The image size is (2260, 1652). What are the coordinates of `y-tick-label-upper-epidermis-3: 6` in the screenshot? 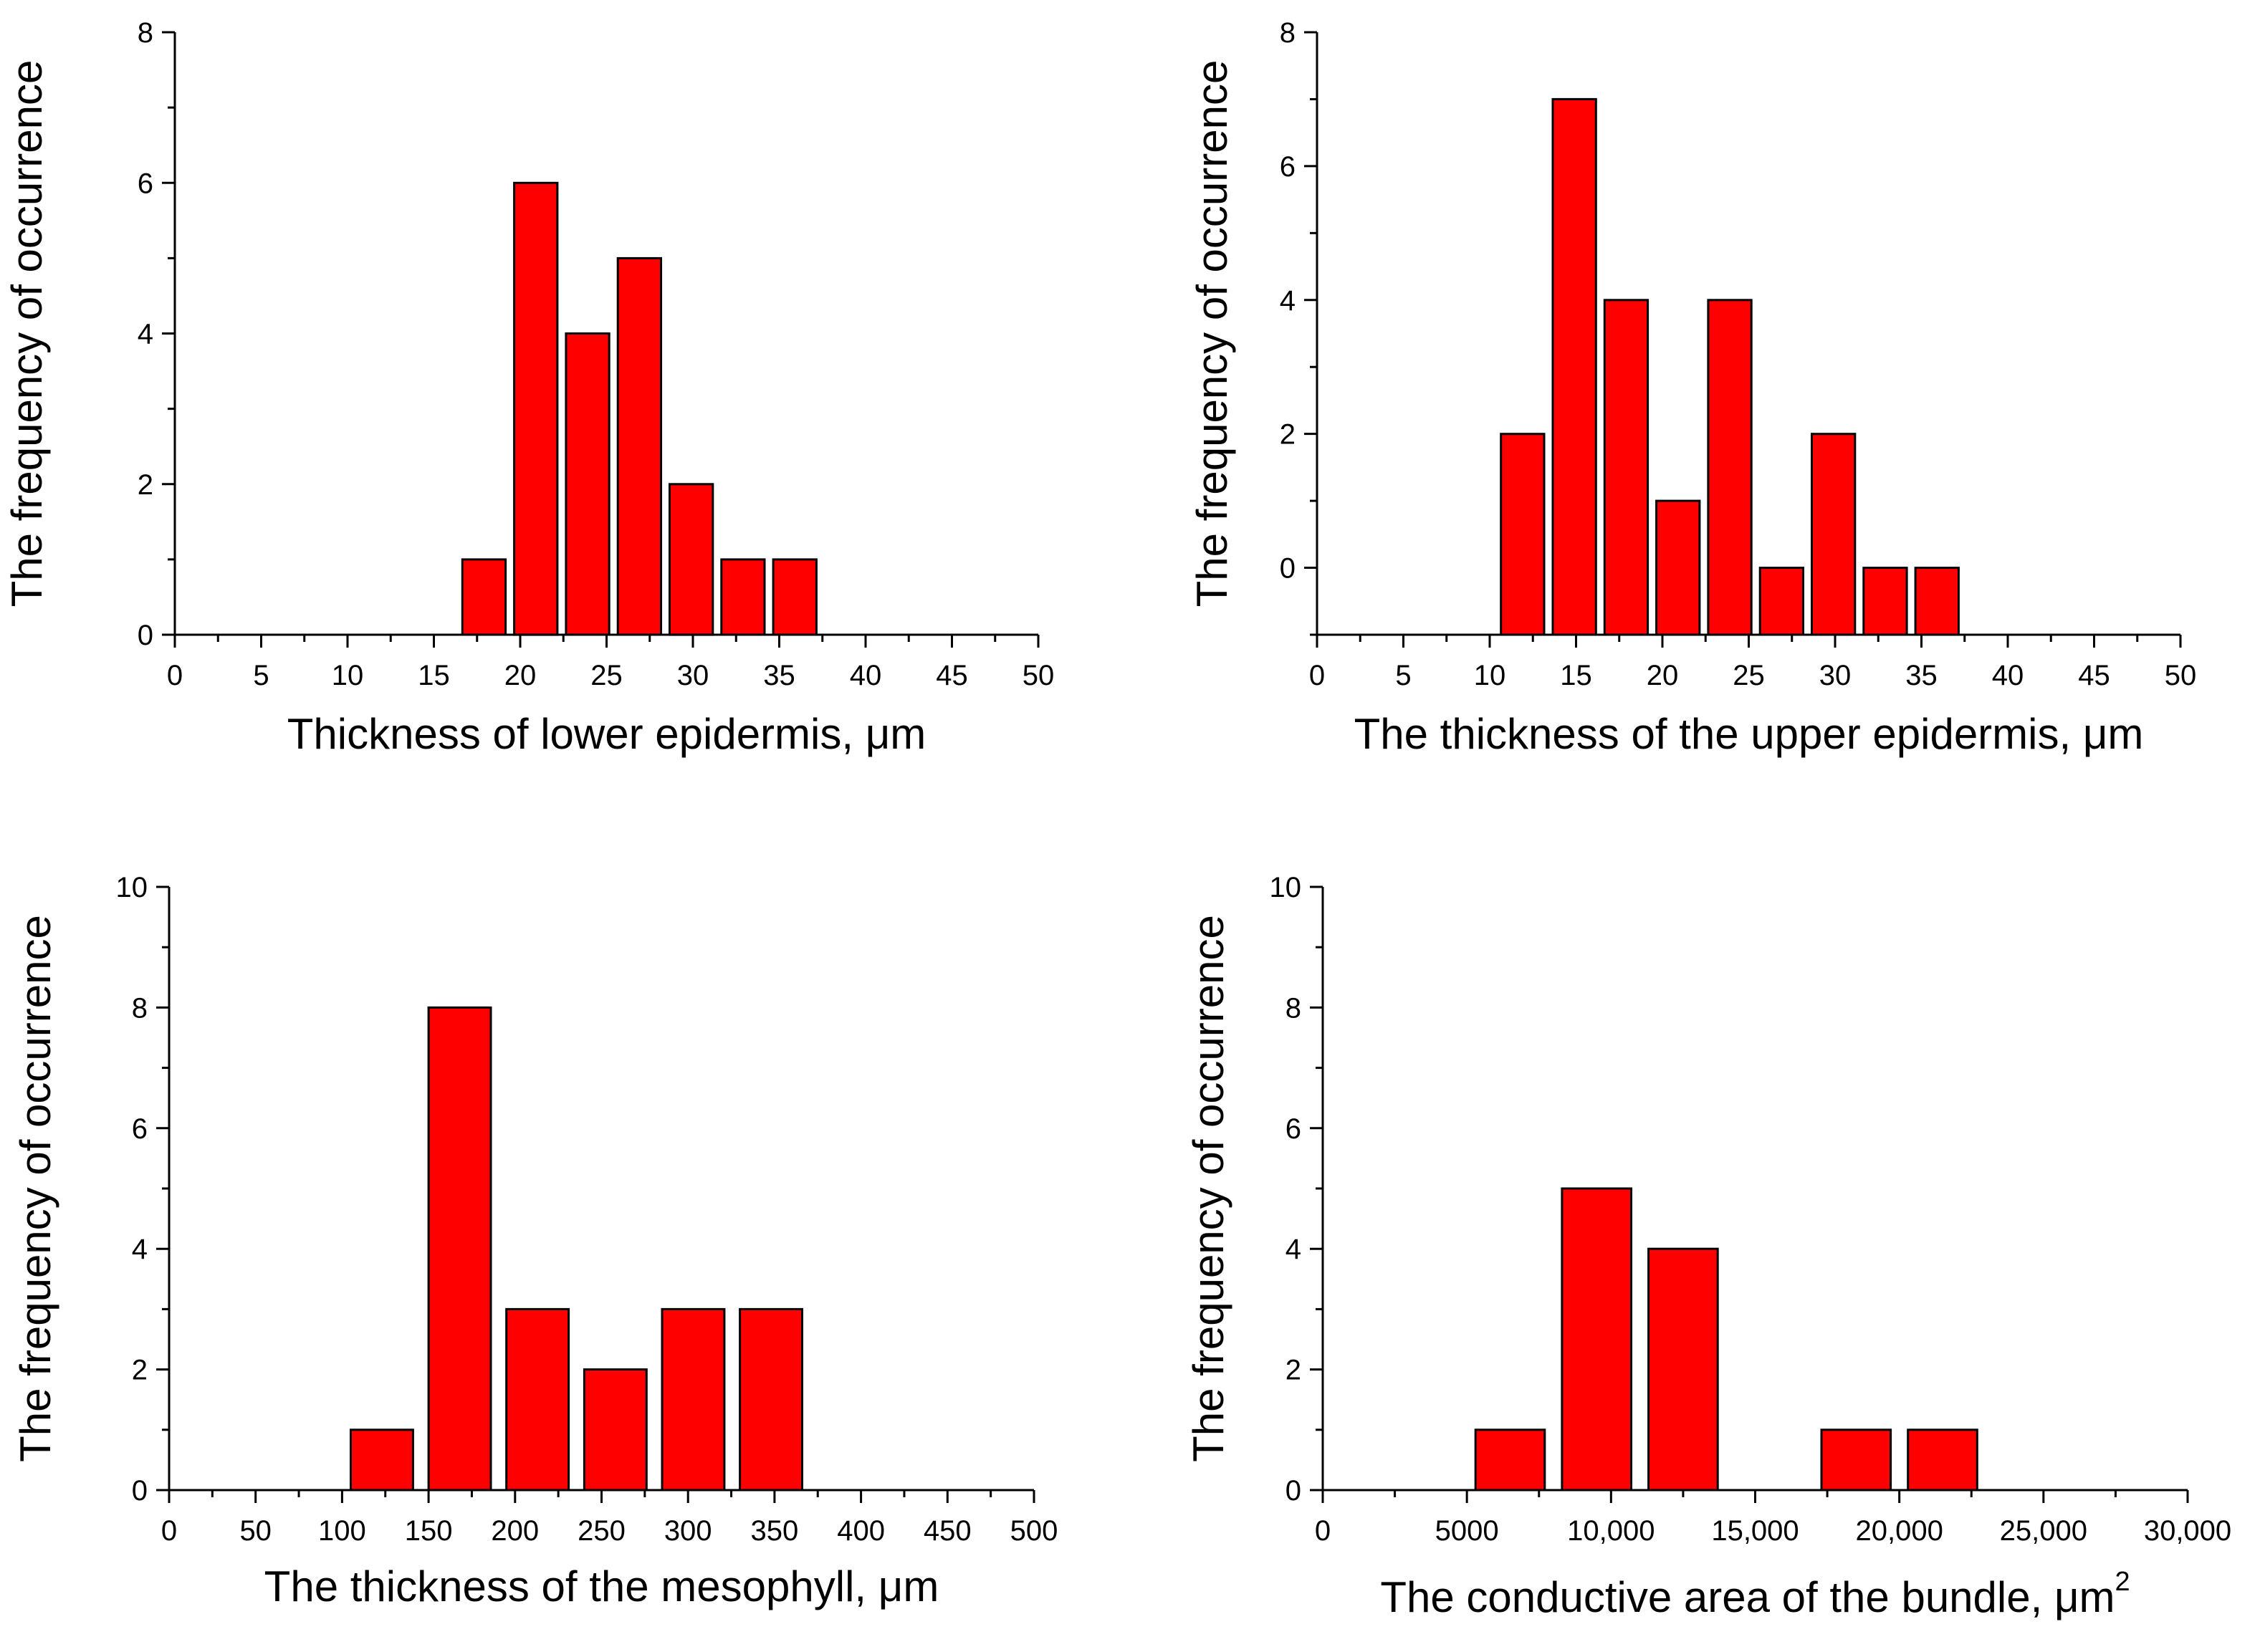 It's located at (1288, 167).